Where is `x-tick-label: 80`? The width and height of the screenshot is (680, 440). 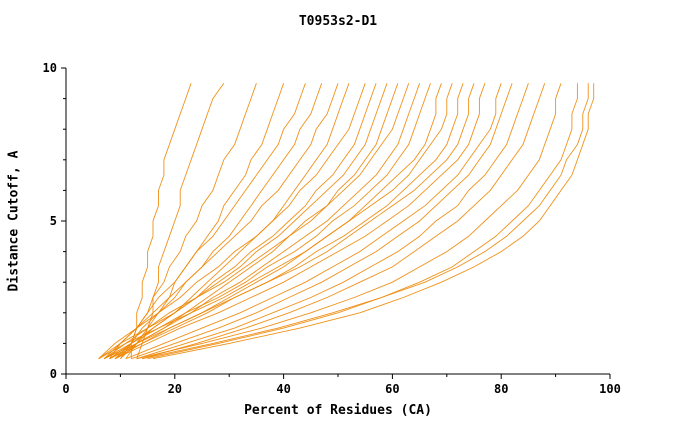
x-tick-label: 80 is located at coordinates (501, 389).